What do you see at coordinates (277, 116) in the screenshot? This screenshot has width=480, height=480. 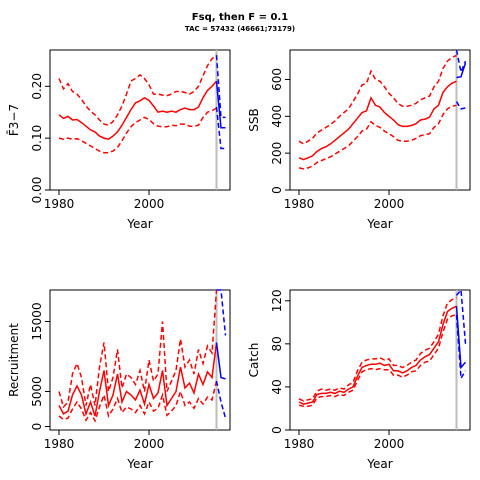 I see `y-tick-label: 400` at bounding box center [277, 116].